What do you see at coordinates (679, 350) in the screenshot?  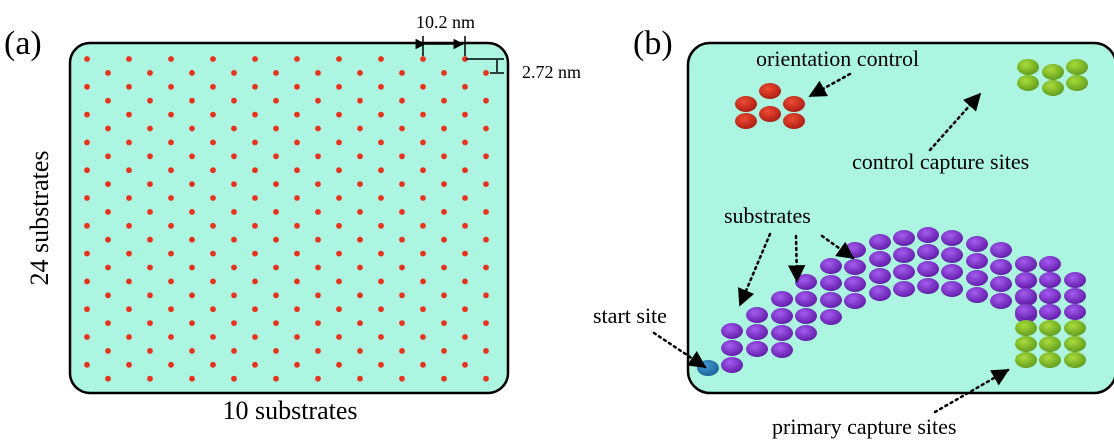 I see `start-site-arrow` at bounding box center [679, 350].